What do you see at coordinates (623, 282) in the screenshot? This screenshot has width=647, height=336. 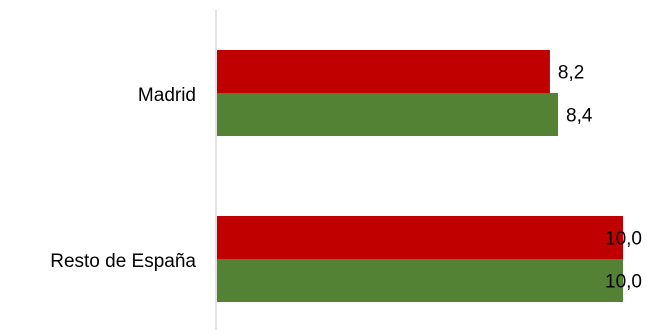 I see `data-label-resto-de-espana-series-2: 10,0` at bounding box center [623, 282].